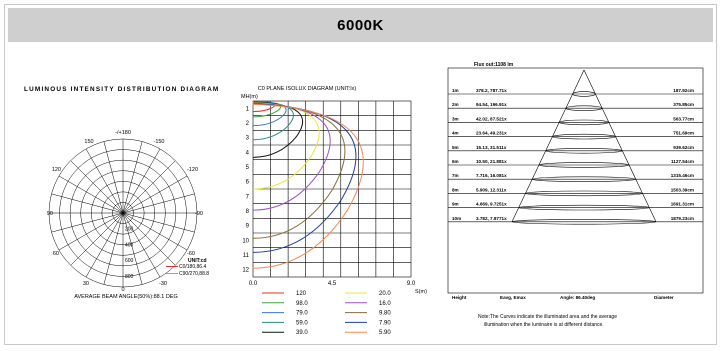  Describe the element at coordinates (248, 153) in the screenshot. I see `isolux-y-tick: 4` at that location.